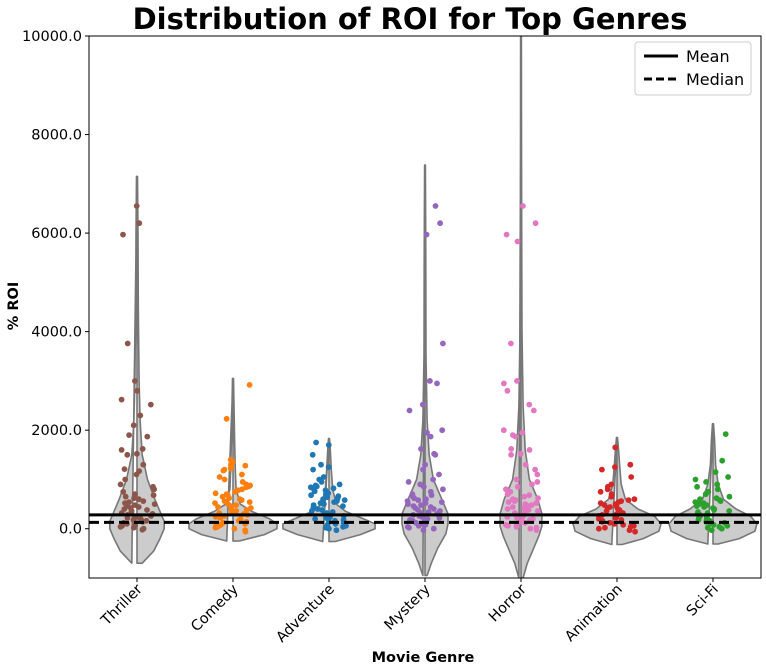 The height and width of the screenshot is (672, 766). Describe the element at coordinates (55, 283) in the screenshot. I see `y-axis: 0.0 2000.0 4000.0 6000.0 8000.0 10000.0` at that location.